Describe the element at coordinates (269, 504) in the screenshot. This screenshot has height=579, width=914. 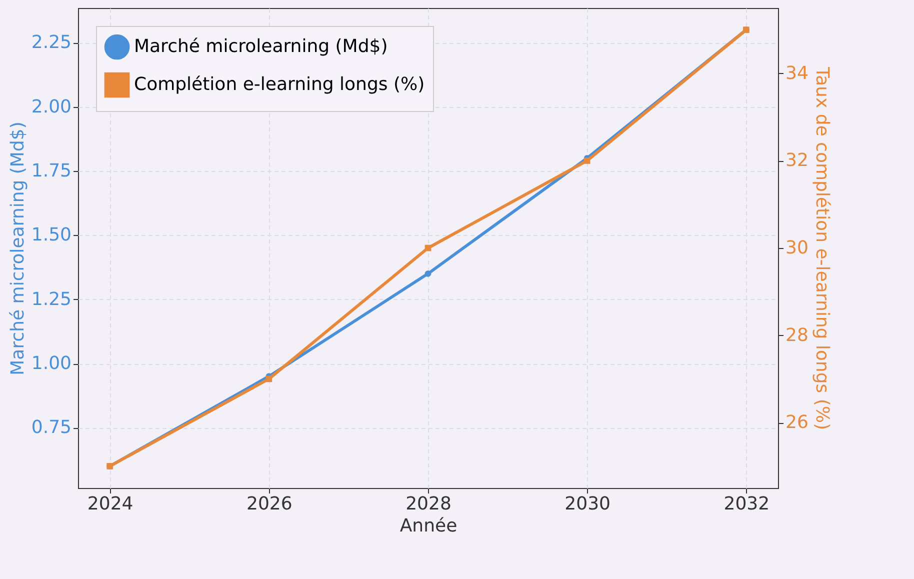
I see `x-tick-label: 2026` at that location.